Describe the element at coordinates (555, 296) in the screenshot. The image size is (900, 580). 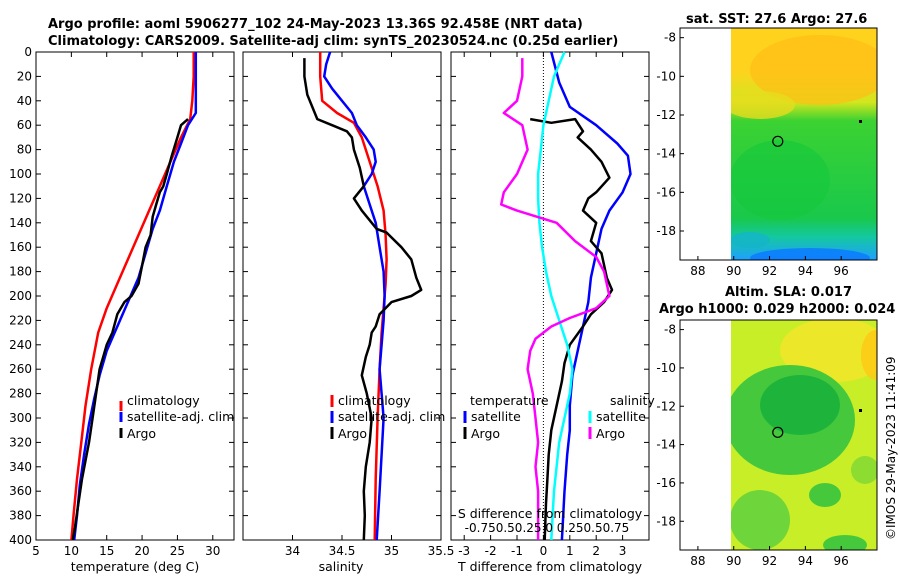
I see `series-line-s-satellite` at that location.